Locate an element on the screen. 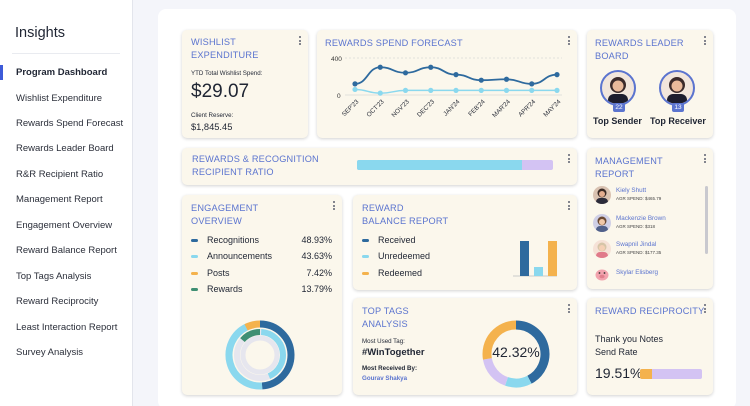 The width and height of the screenshot is (750, 406). manager-name: Swapnil Jindal is located at coordinates (636, 244).